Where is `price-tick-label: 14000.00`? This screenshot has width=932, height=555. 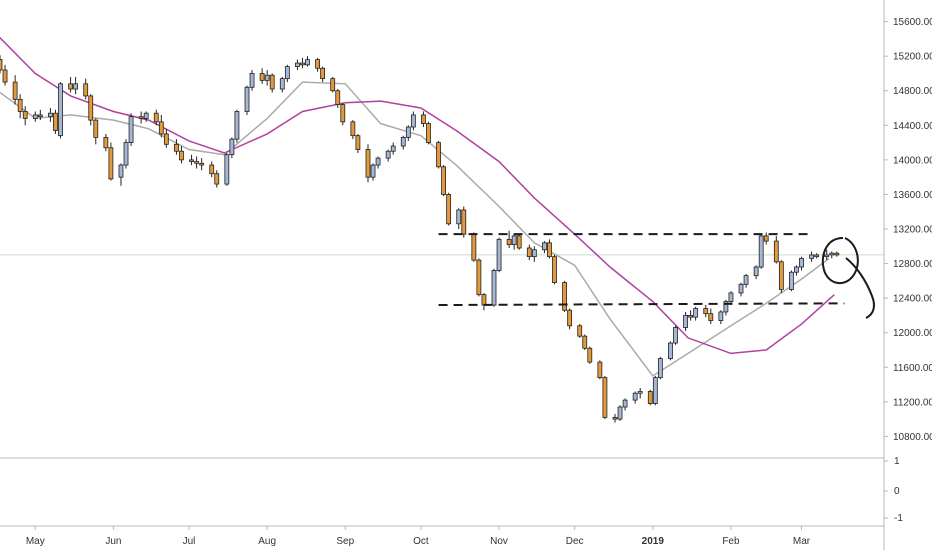
price-tick-label: 14000.00 is located at coordinates (912, 160).